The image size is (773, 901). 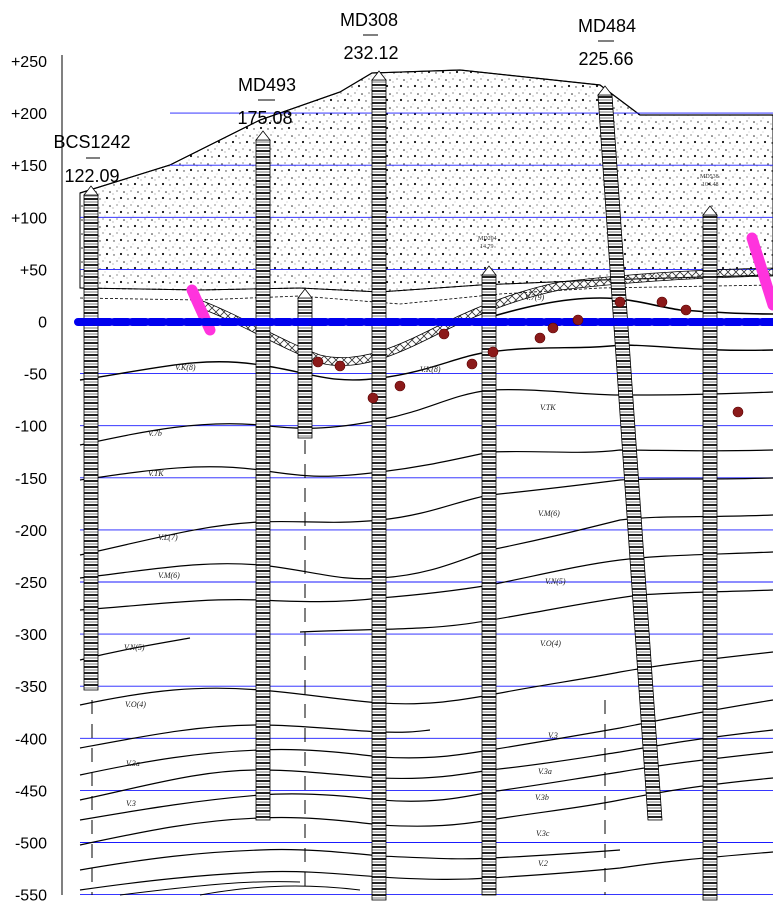 What do you see at coordinates (31, 635) in the screenshot?
I see `elevation-label: -300` at bounding box center [31, 635].